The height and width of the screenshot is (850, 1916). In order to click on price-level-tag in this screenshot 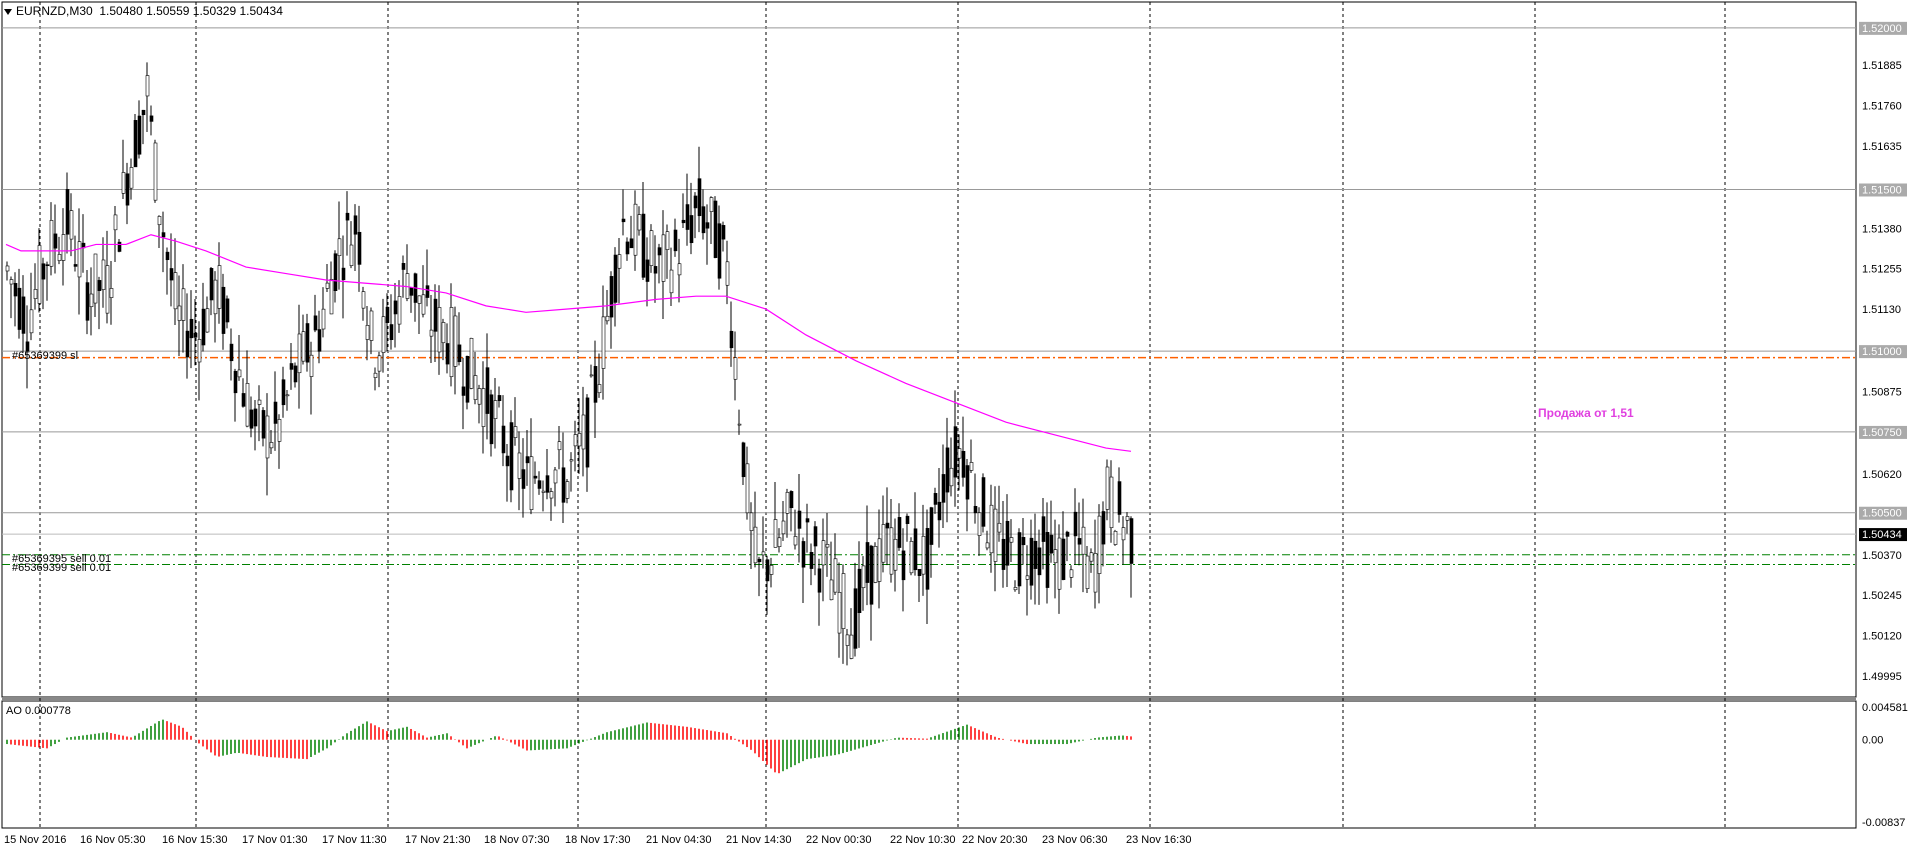, I will do `click(1883, 352)`.